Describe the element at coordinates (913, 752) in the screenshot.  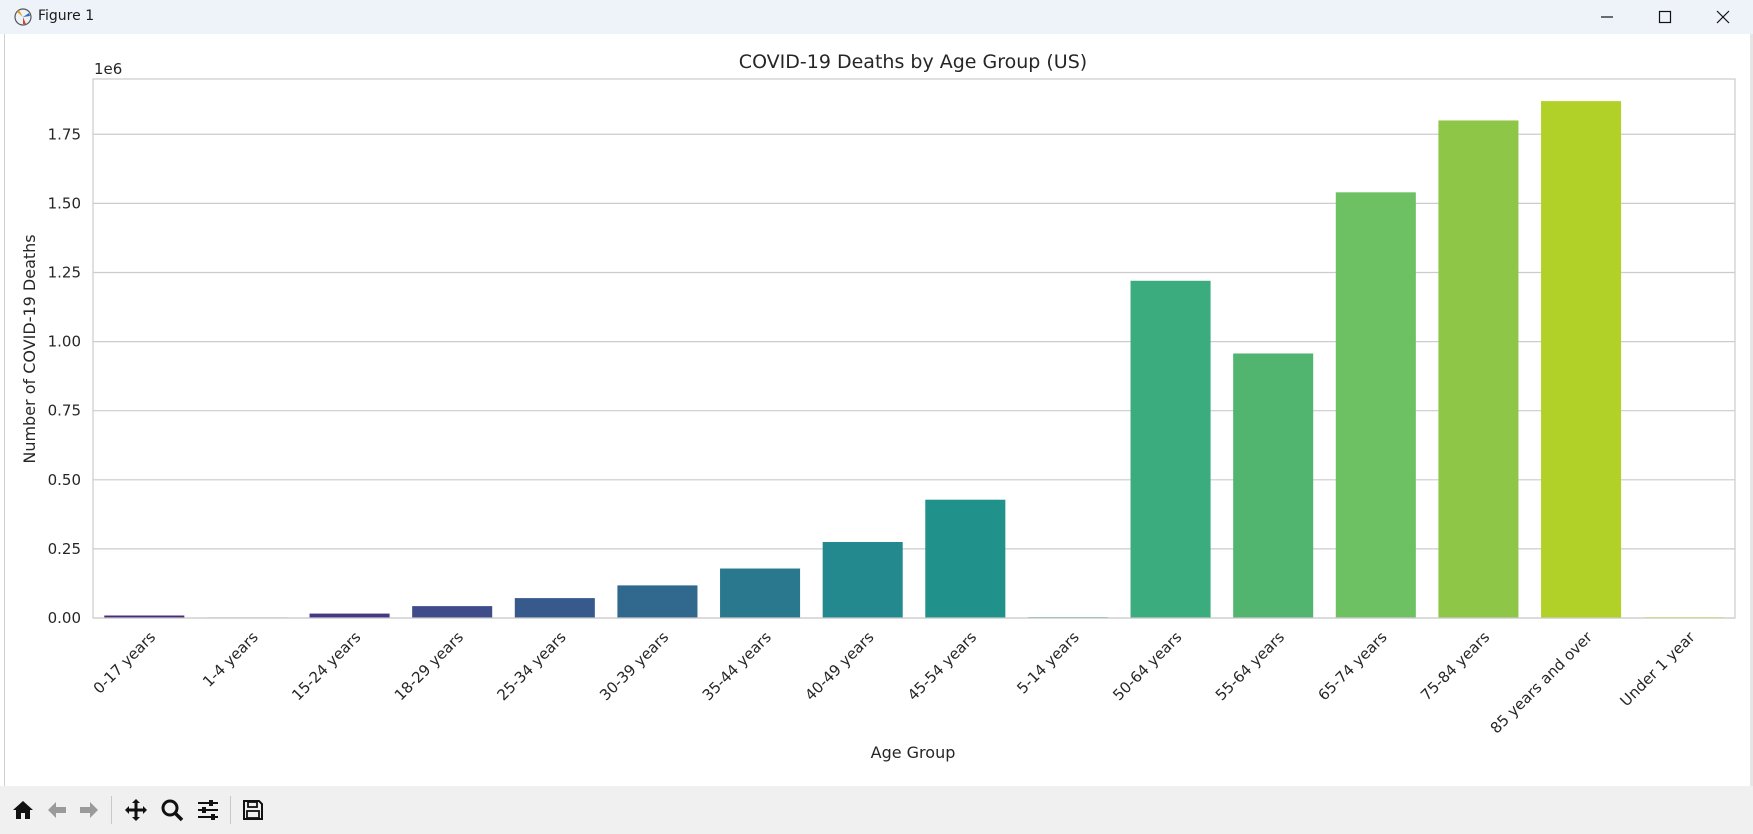
I see `x-axis-label: Age Group` at that location.